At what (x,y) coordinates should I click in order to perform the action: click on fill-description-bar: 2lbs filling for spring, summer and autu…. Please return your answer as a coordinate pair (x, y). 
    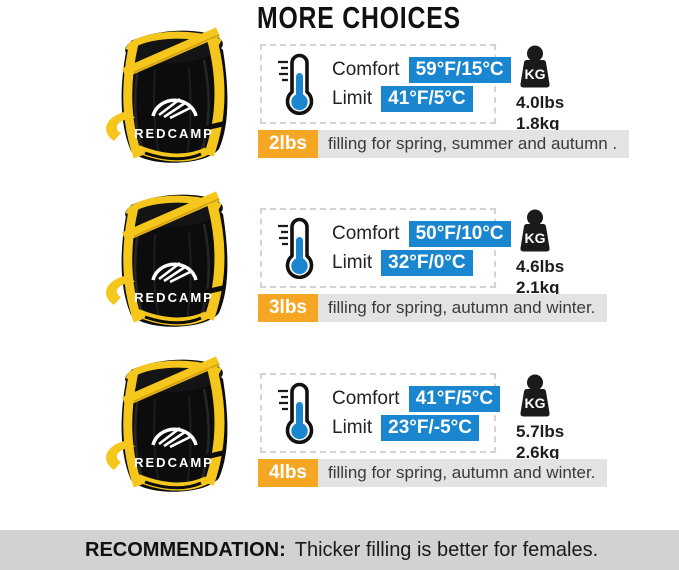
    Looking at the image, I should click on (444, 144).